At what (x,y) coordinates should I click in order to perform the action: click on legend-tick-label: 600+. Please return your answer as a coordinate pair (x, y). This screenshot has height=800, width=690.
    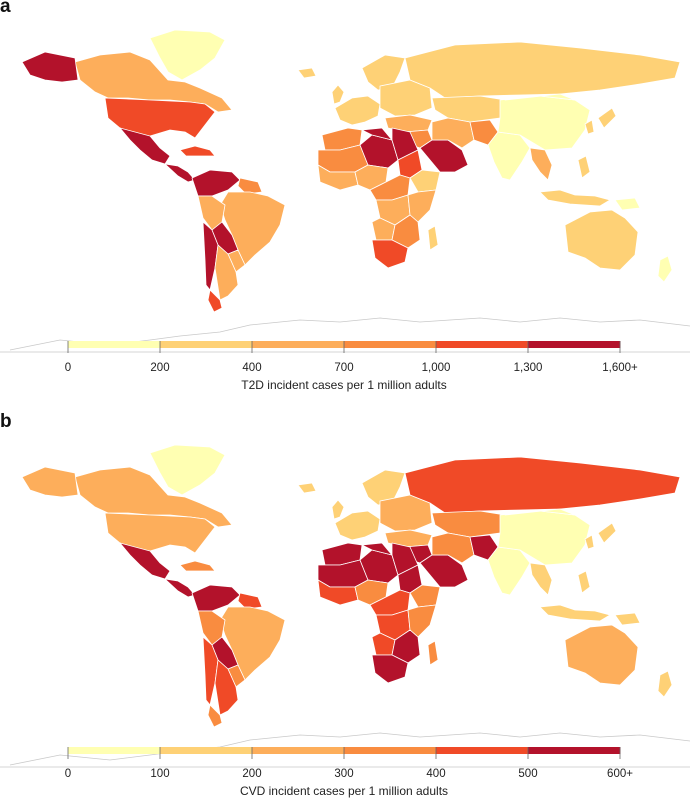
    Looking at the image, I should click on (620, 774).